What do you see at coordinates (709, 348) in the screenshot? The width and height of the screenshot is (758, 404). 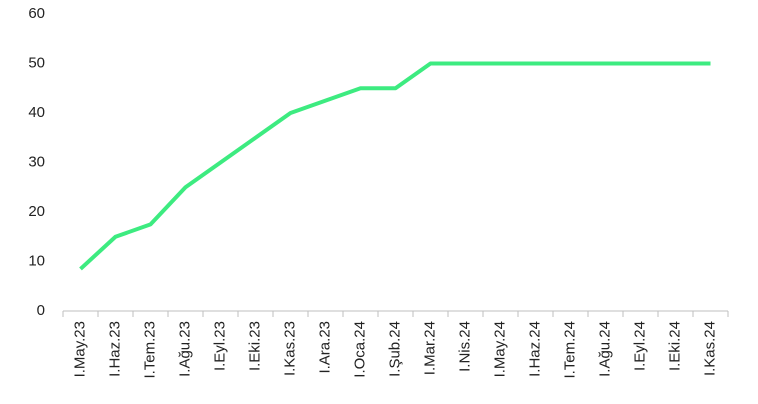 I see `x-tick-label: I.Kas.24` at bounding box center [709, 348].